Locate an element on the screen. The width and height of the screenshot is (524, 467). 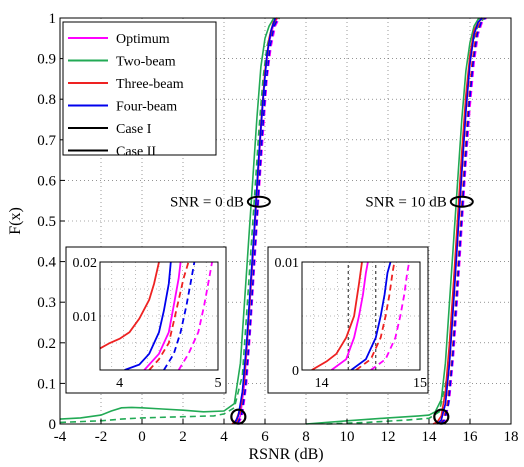
legend-label: Four-beam is located at coordinates (146, 107).